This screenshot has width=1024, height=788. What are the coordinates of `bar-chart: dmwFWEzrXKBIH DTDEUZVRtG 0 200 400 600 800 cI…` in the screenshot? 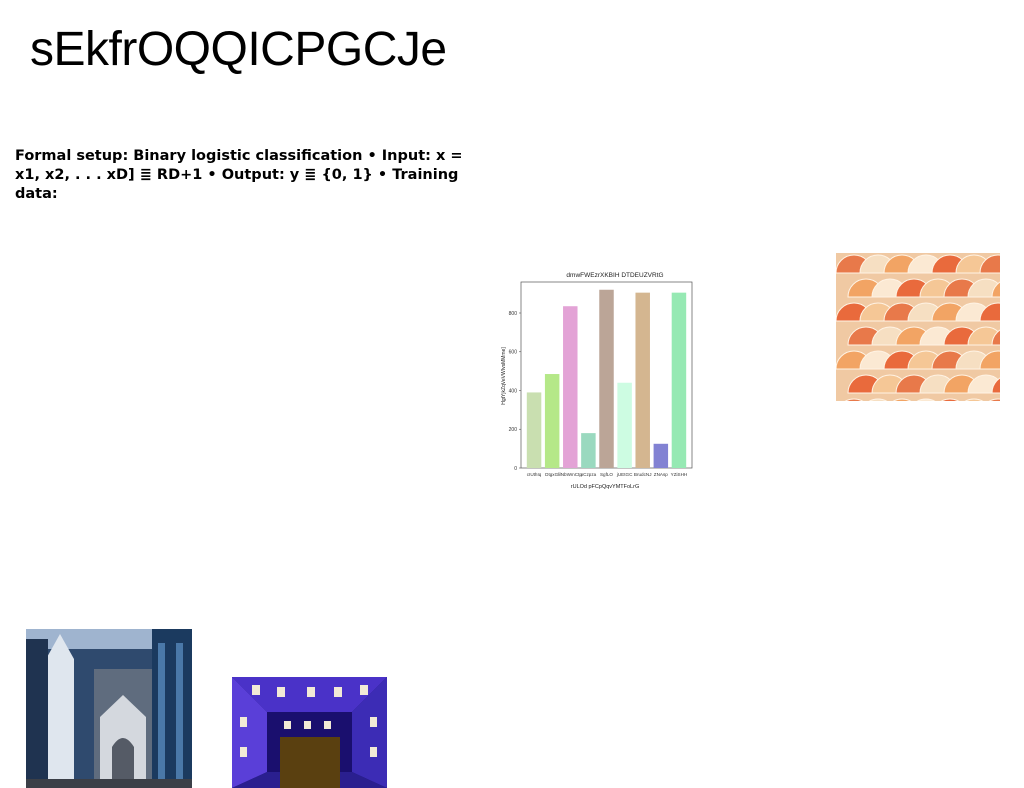 It's located at (597, 381).